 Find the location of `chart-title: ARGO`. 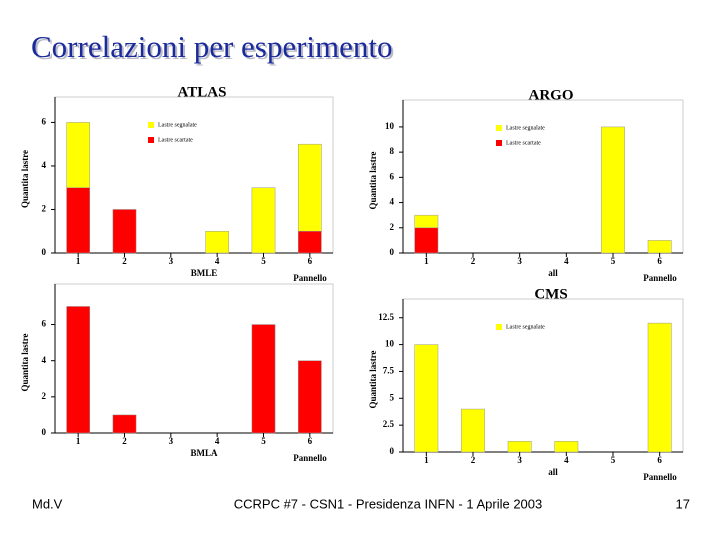

chart-title: ARGO is located at coordinates (551, 95).